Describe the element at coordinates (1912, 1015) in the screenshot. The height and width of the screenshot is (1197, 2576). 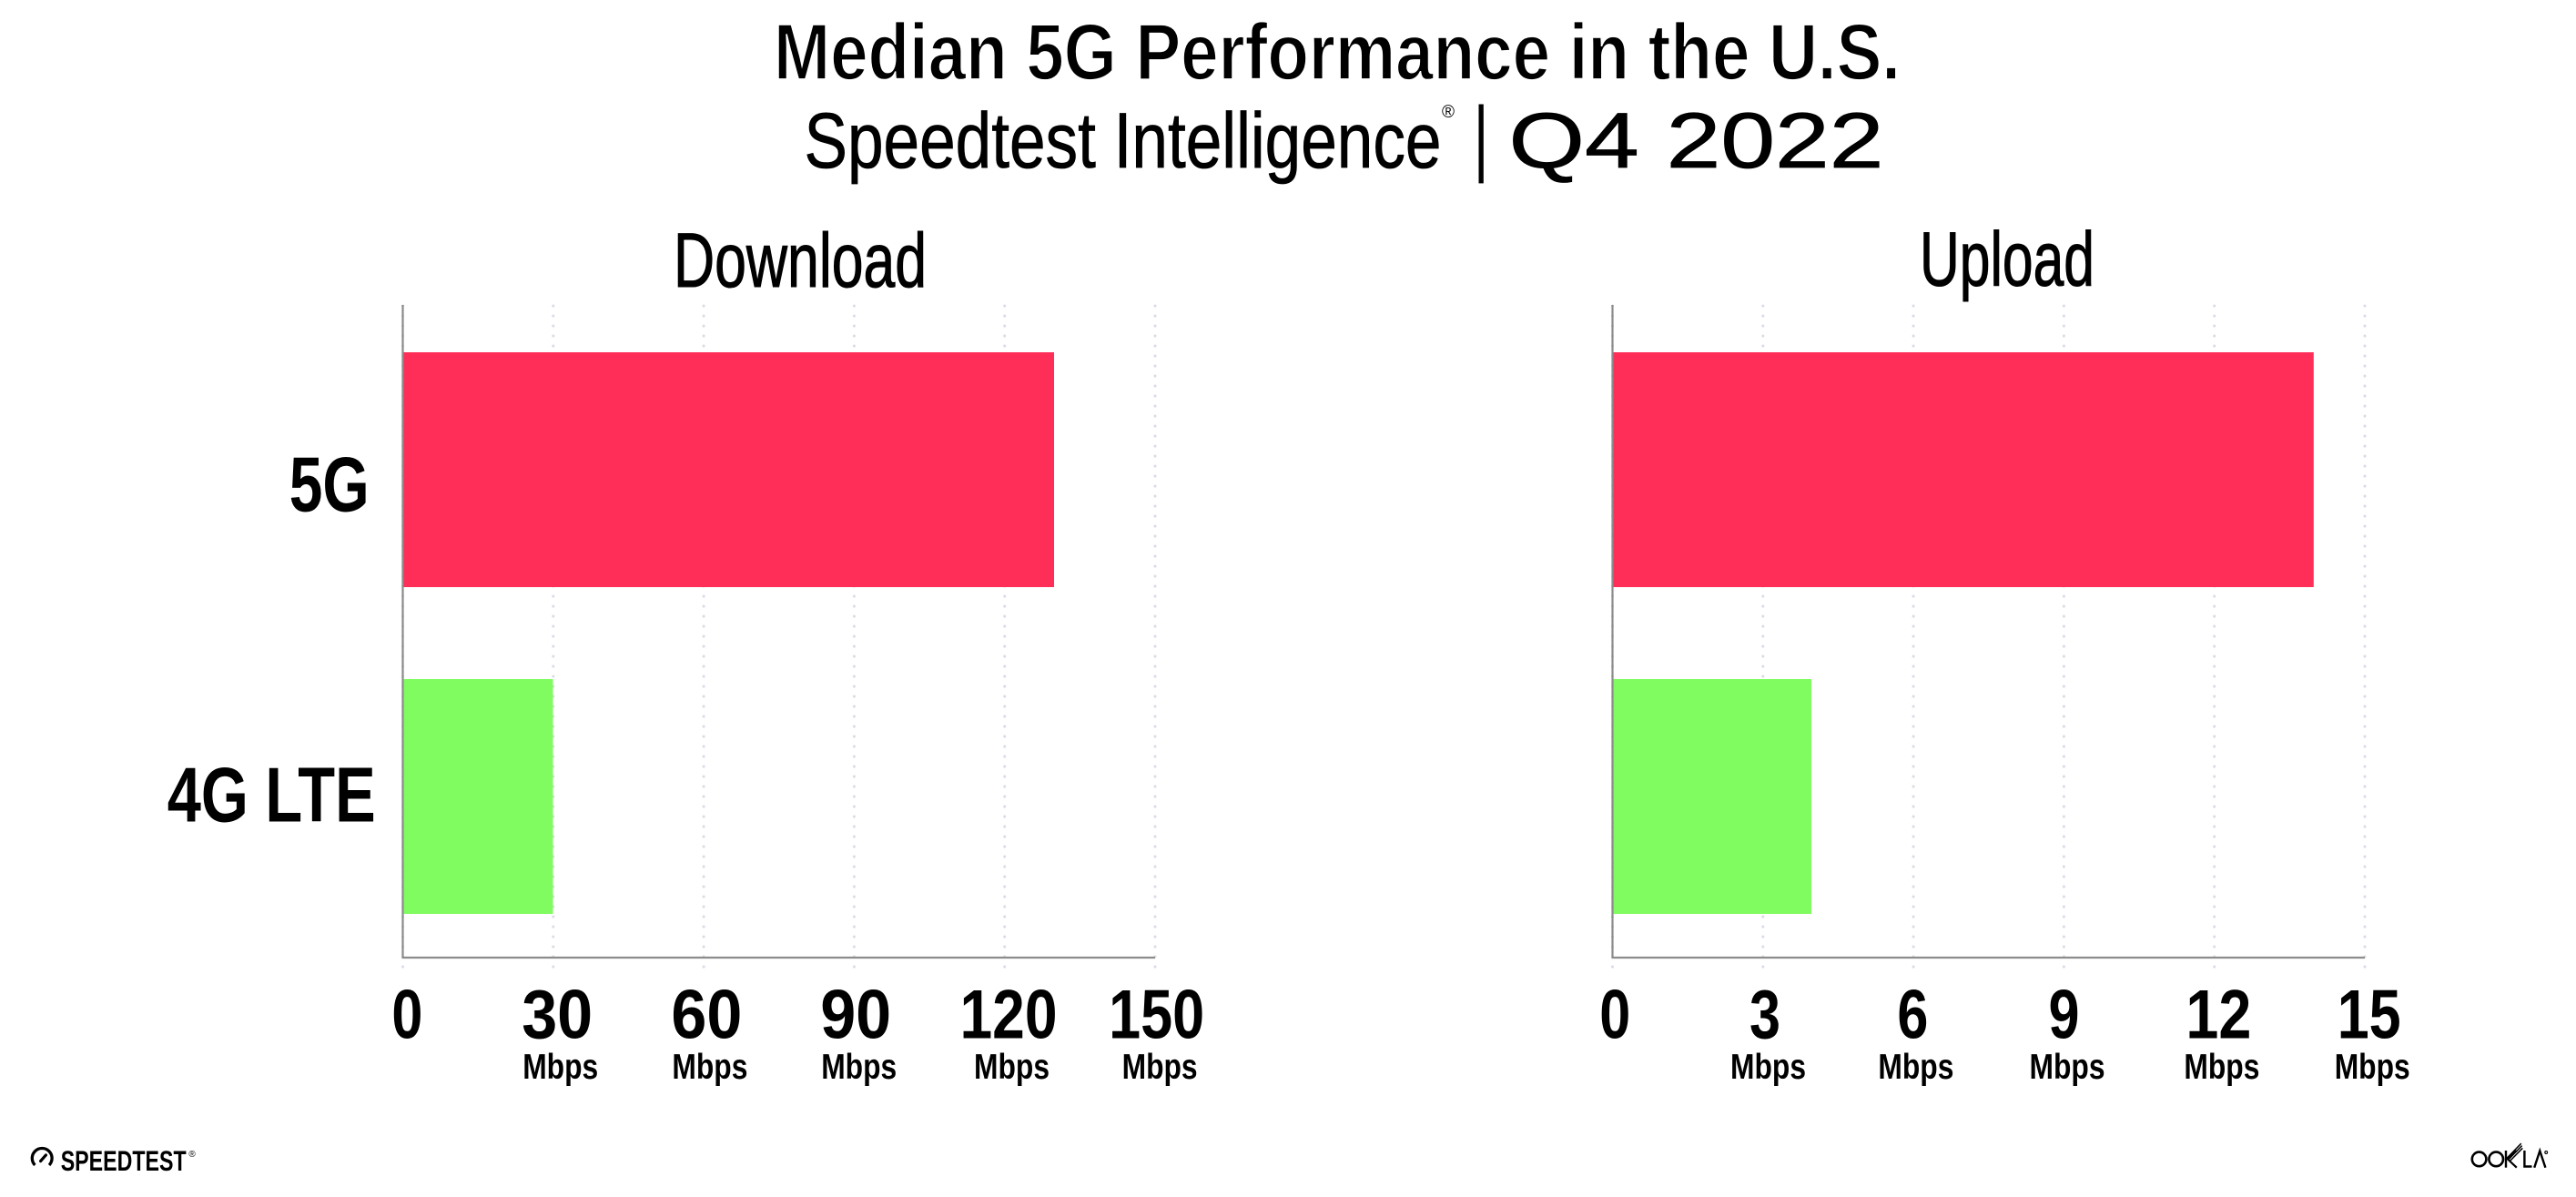
I see `svg-text: 6` at that location.